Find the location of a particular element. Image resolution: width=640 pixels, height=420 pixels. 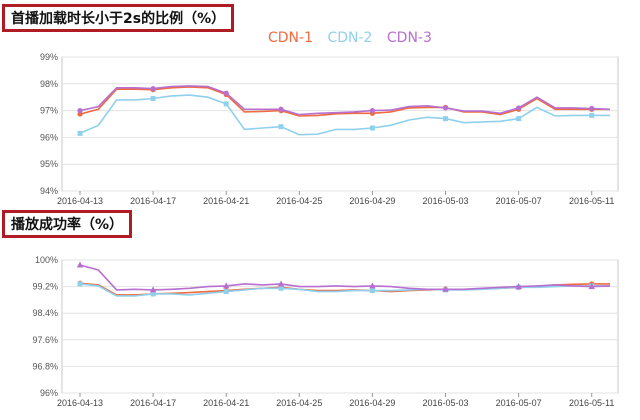

y-tick-label: 97% is located at coordinates (49, 111).